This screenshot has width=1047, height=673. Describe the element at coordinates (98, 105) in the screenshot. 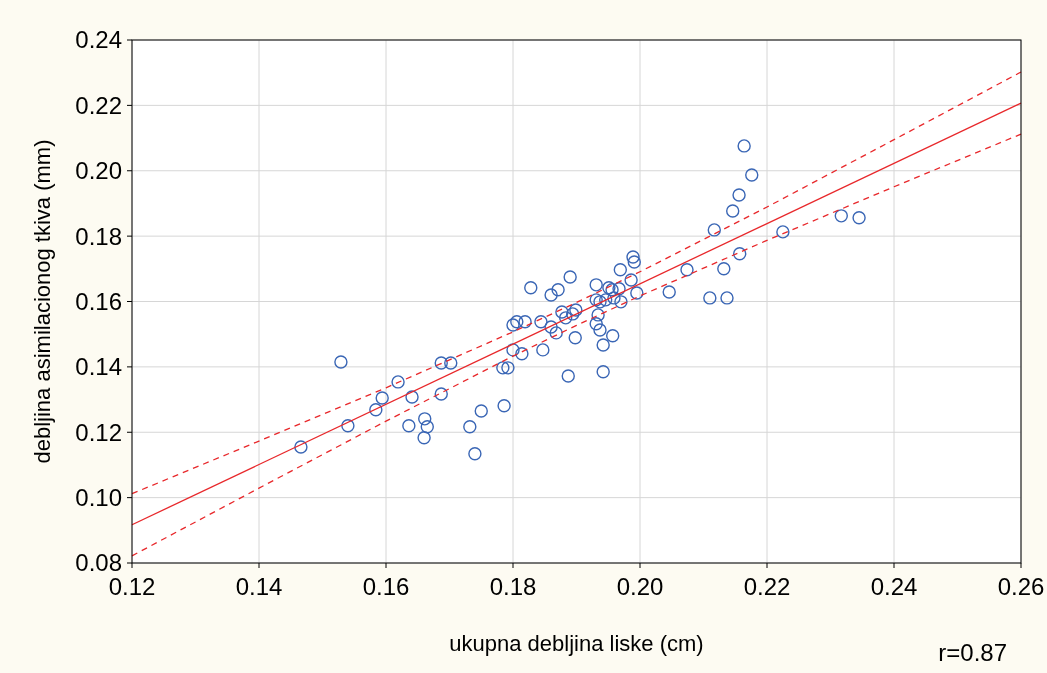

I see `y-tick-label: 0.22` at that location.